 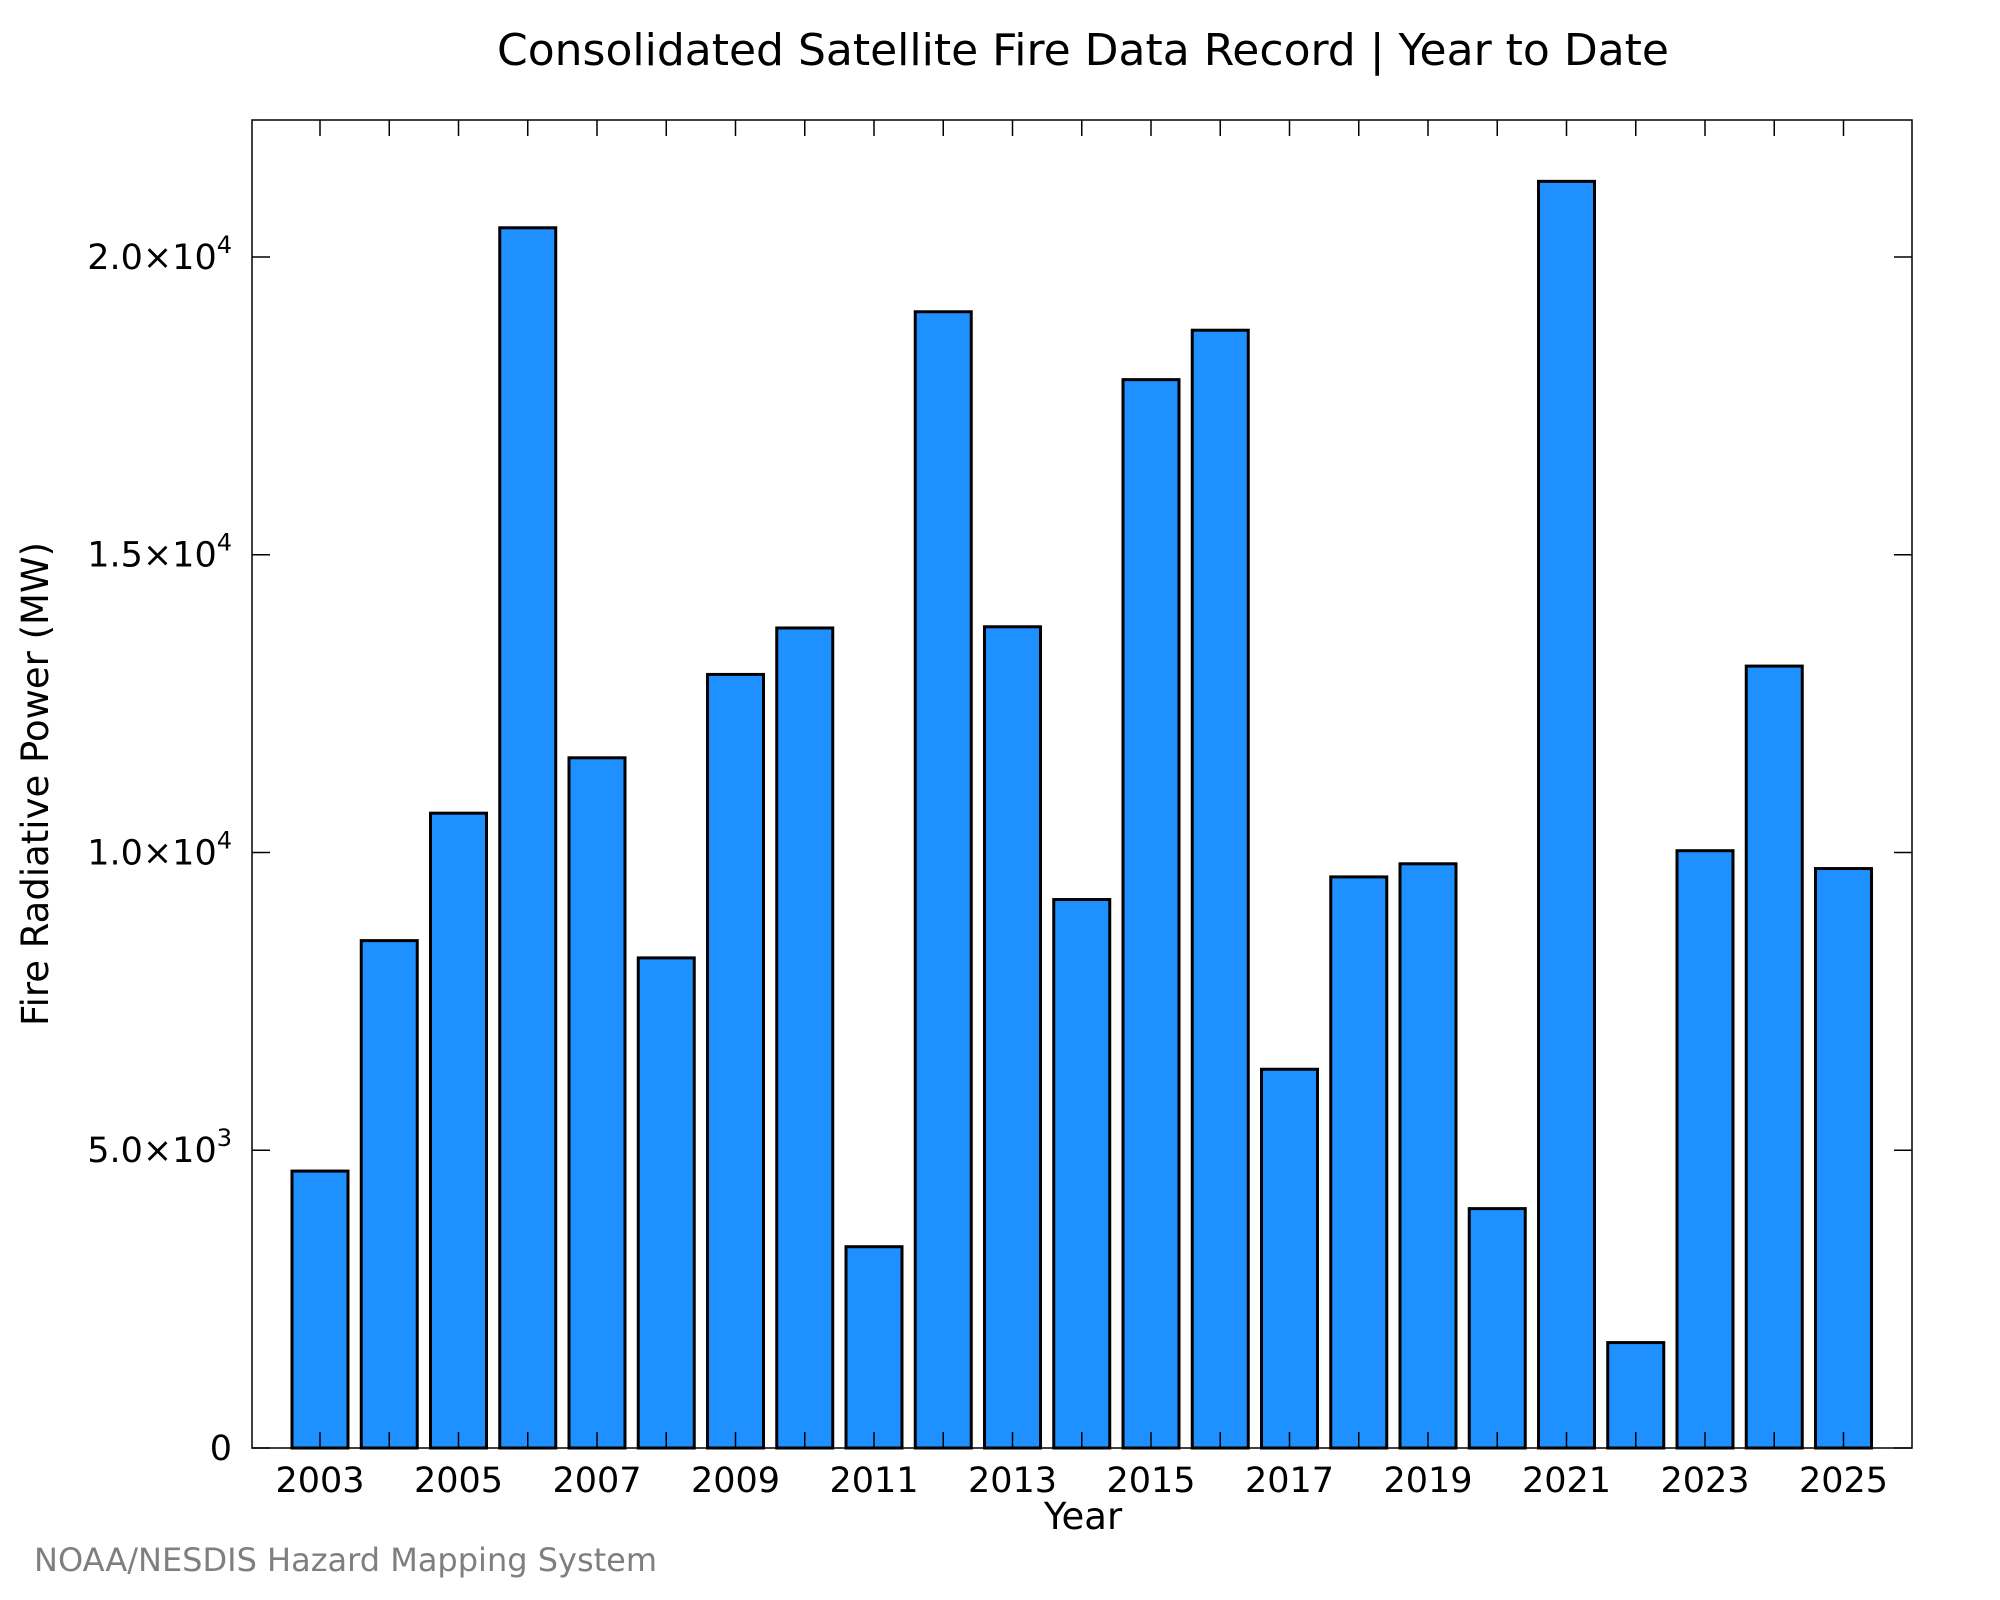 What do you see at coordinates (735, 1481) in the screenshot?
I see `x-tick-label: 2009` at bounding box center [735, 1481].